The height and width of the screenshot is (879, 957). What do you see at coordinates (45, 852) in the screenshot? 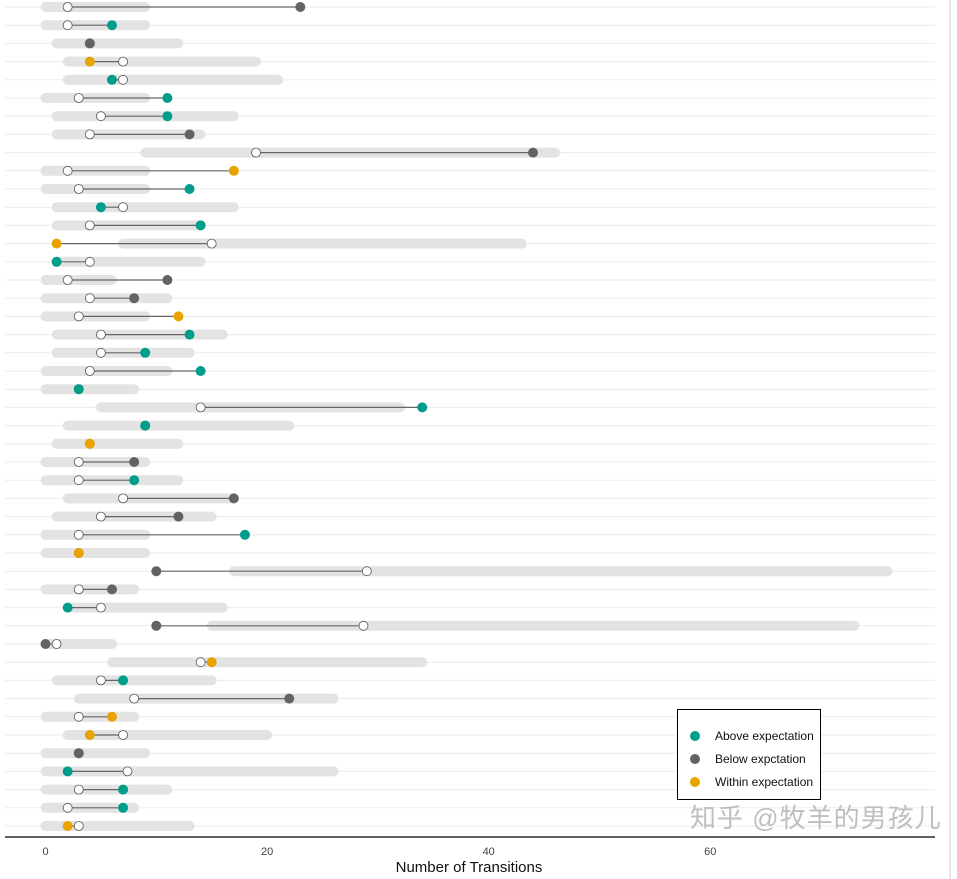
I see `x-tick-label: 0` at bounding box center [45, 852].